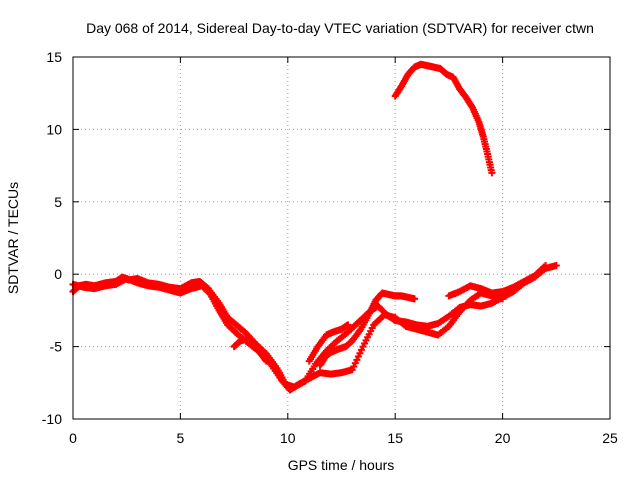 The width and height of the screenshot is (640, 480). What do you see at coordinates (58, 202) in the screenshot?
I see `y-tick-label: 5` at bounding box center [58, 202].